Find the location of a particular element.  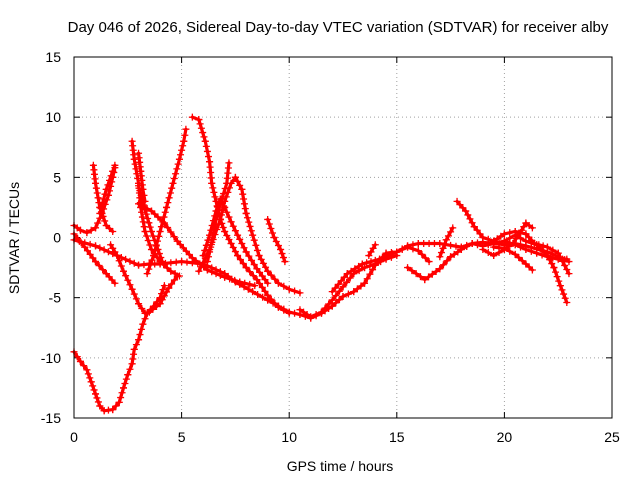

y-tick-label: -15 is located at coordinates (51, 418).